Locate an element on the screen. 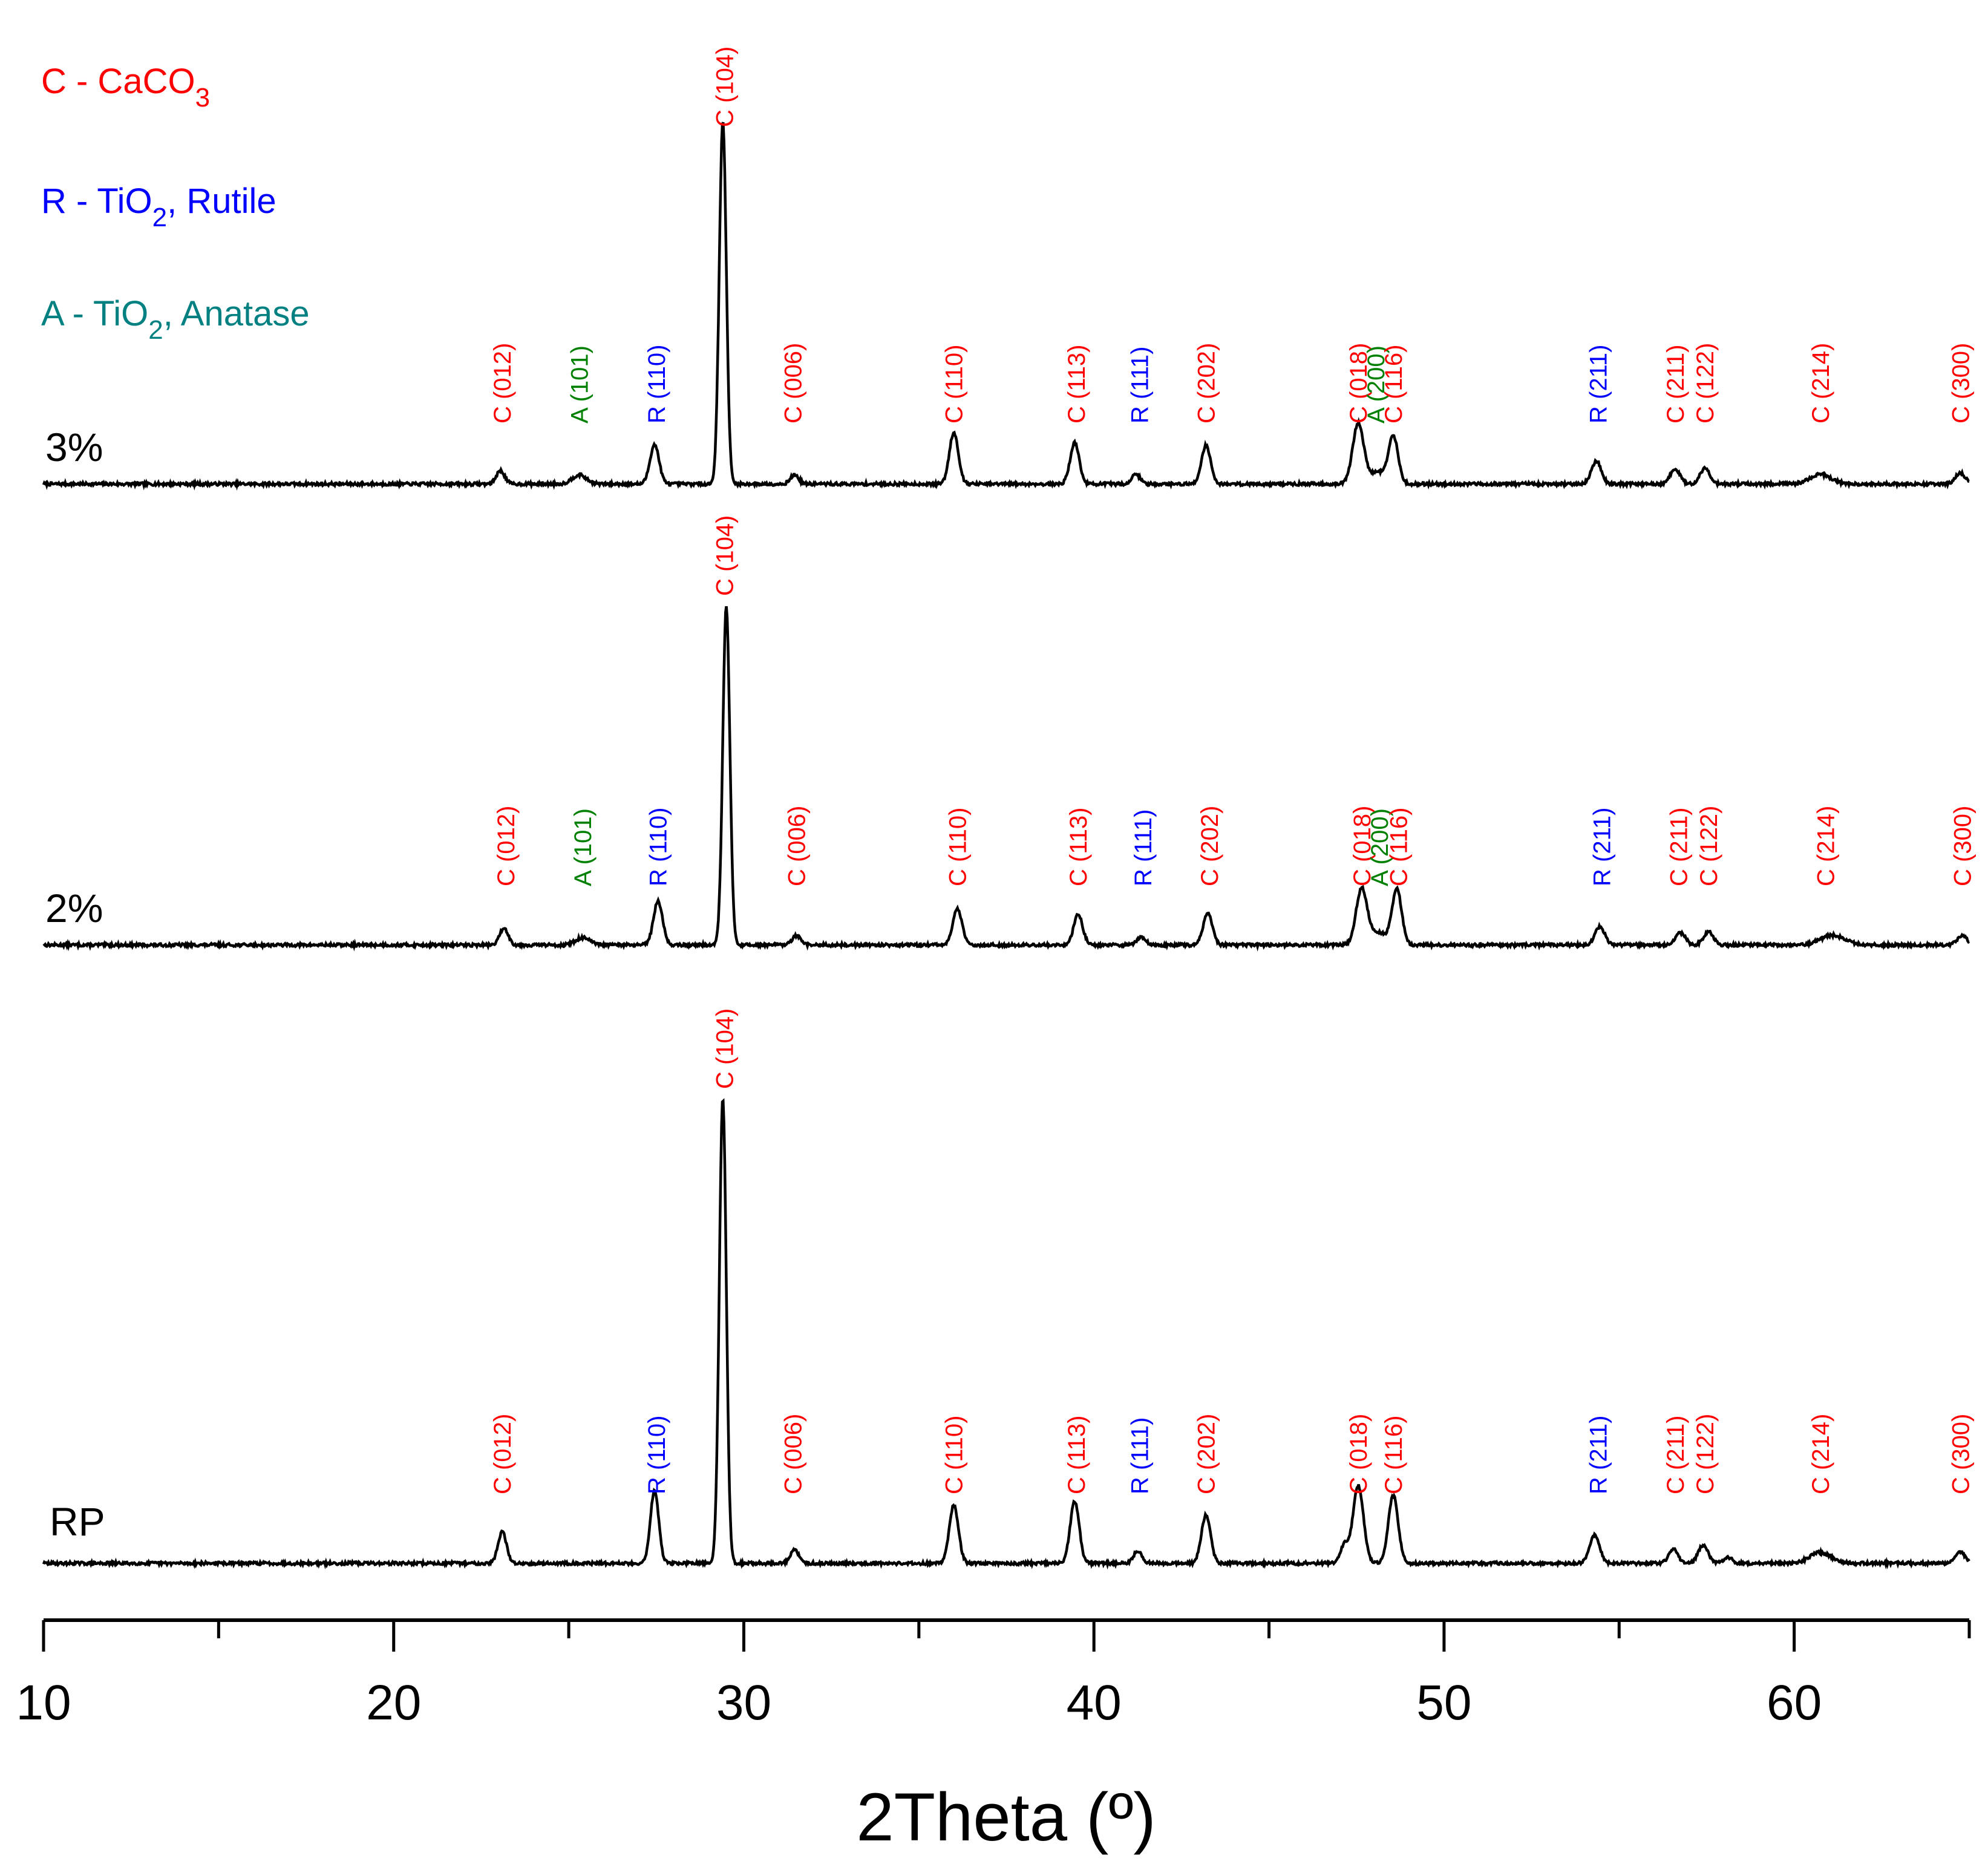 Image resolution: width=1988 pixels, height=1867 pixels. legend-entry-c: C - CaCO3 is located at coordinates (126, 87).